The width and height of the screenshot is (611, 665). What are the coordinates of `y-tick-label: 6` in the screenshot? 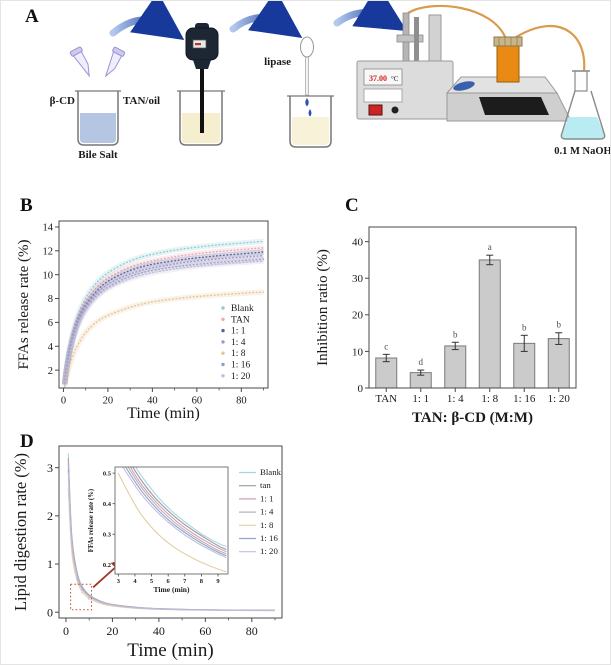 It's located at (50, 323).